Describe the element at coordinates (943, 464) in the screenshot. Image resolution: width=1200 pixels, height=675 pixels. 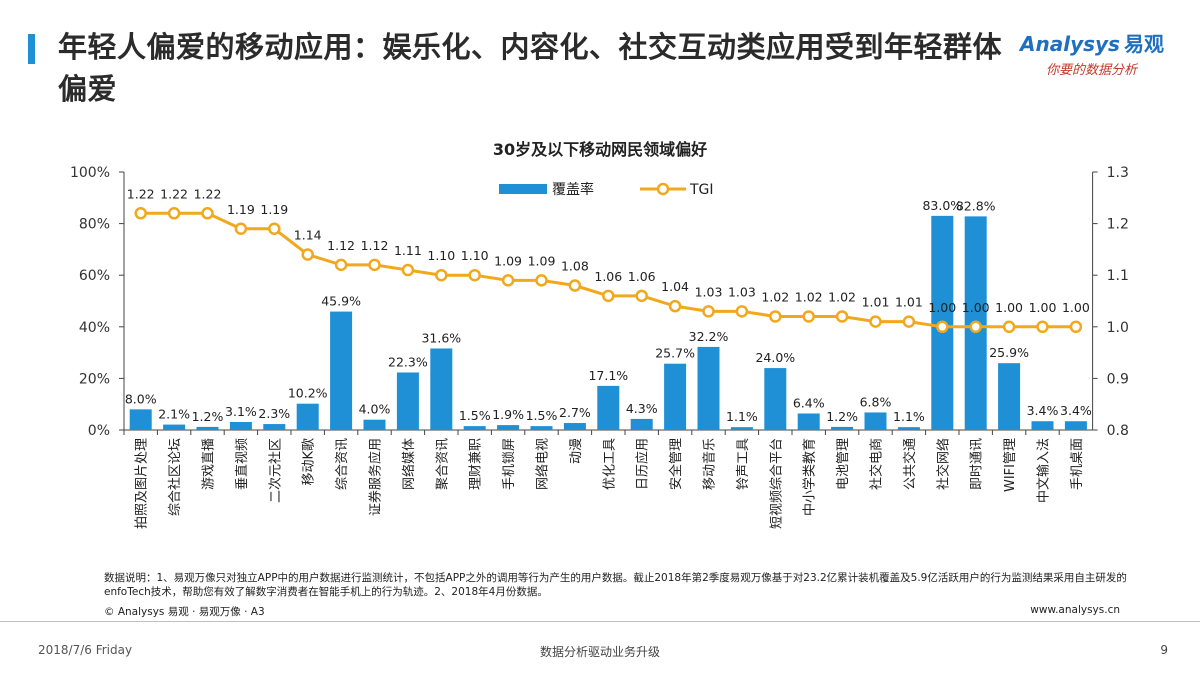
I see `x-tick-label: 社交网络` at that location.